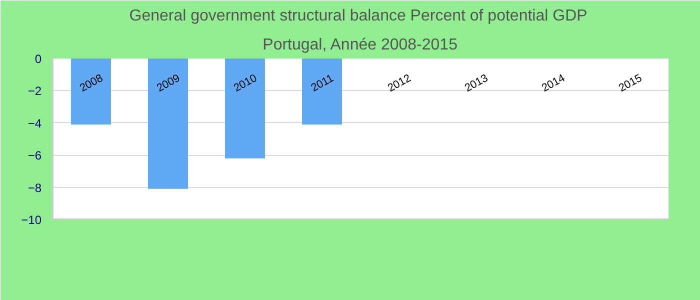  Describe the element at coordinates (35, 91) in the screenshot. I see `y-tick-label: −2` at that location.